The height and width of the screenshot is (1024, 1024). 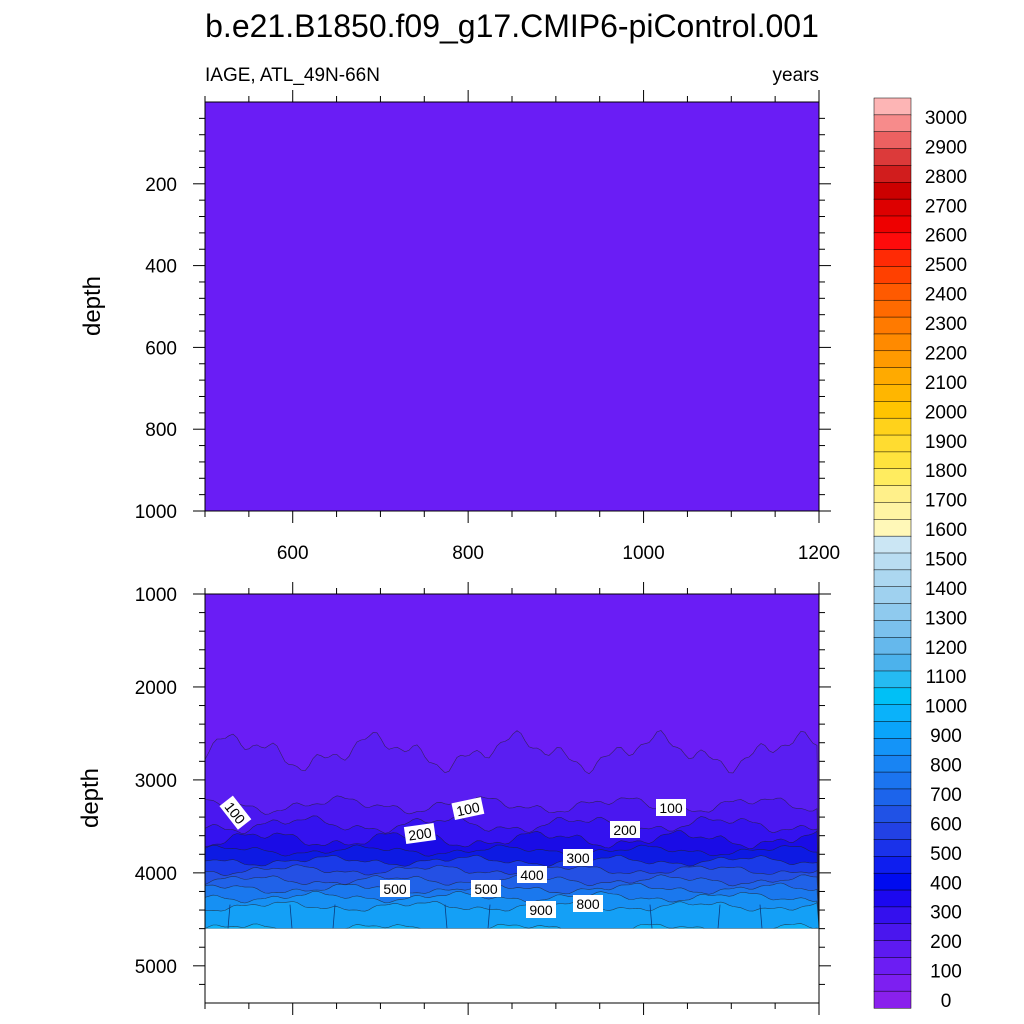 I want to click on contour-label-text: 800, so click(x=588, y=904).